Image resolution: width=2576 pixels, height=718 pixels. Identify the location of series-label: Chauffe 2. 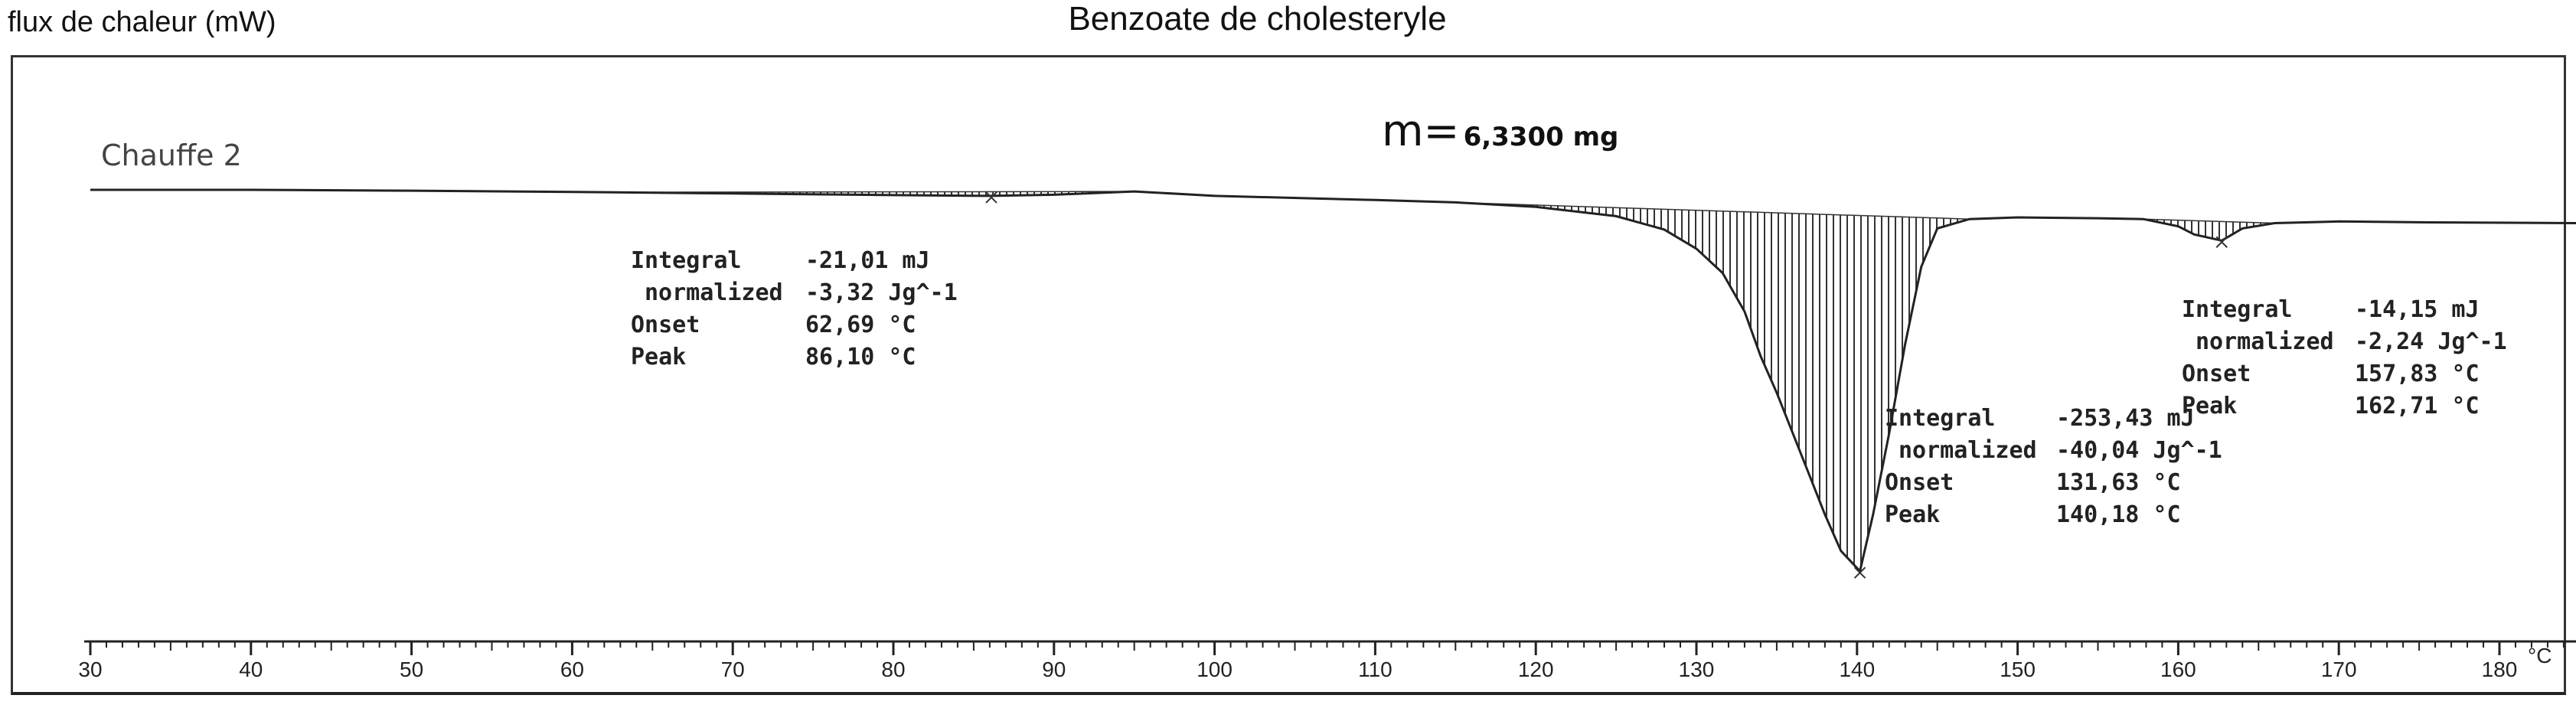
(171, 155).